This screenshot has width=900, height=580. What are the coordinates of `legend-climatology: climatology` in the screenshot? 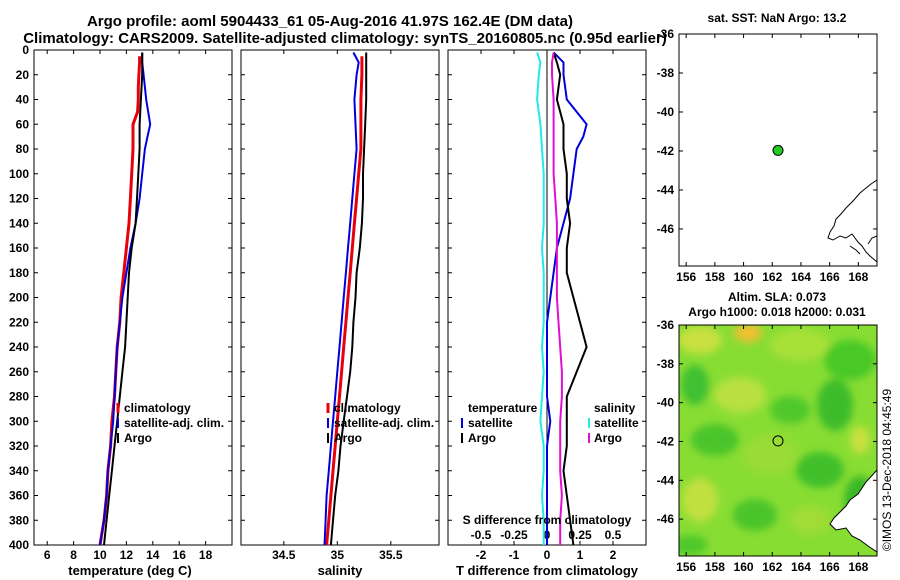 It's located at (367, 408).